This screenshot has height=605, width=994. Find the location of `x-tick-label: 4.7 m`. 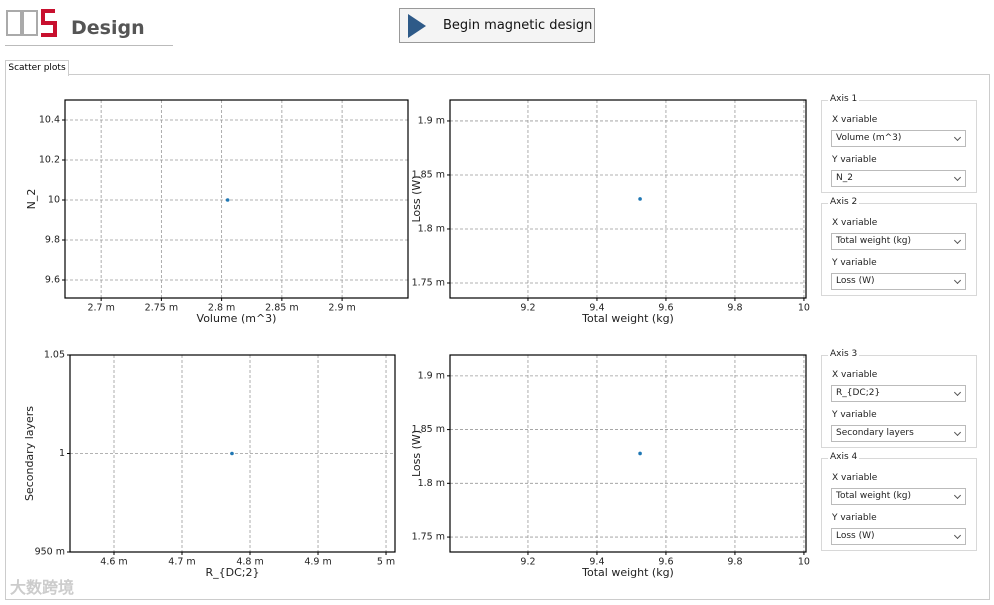

x-tick-label: 4.7 m is located at coordinates (181, 562).